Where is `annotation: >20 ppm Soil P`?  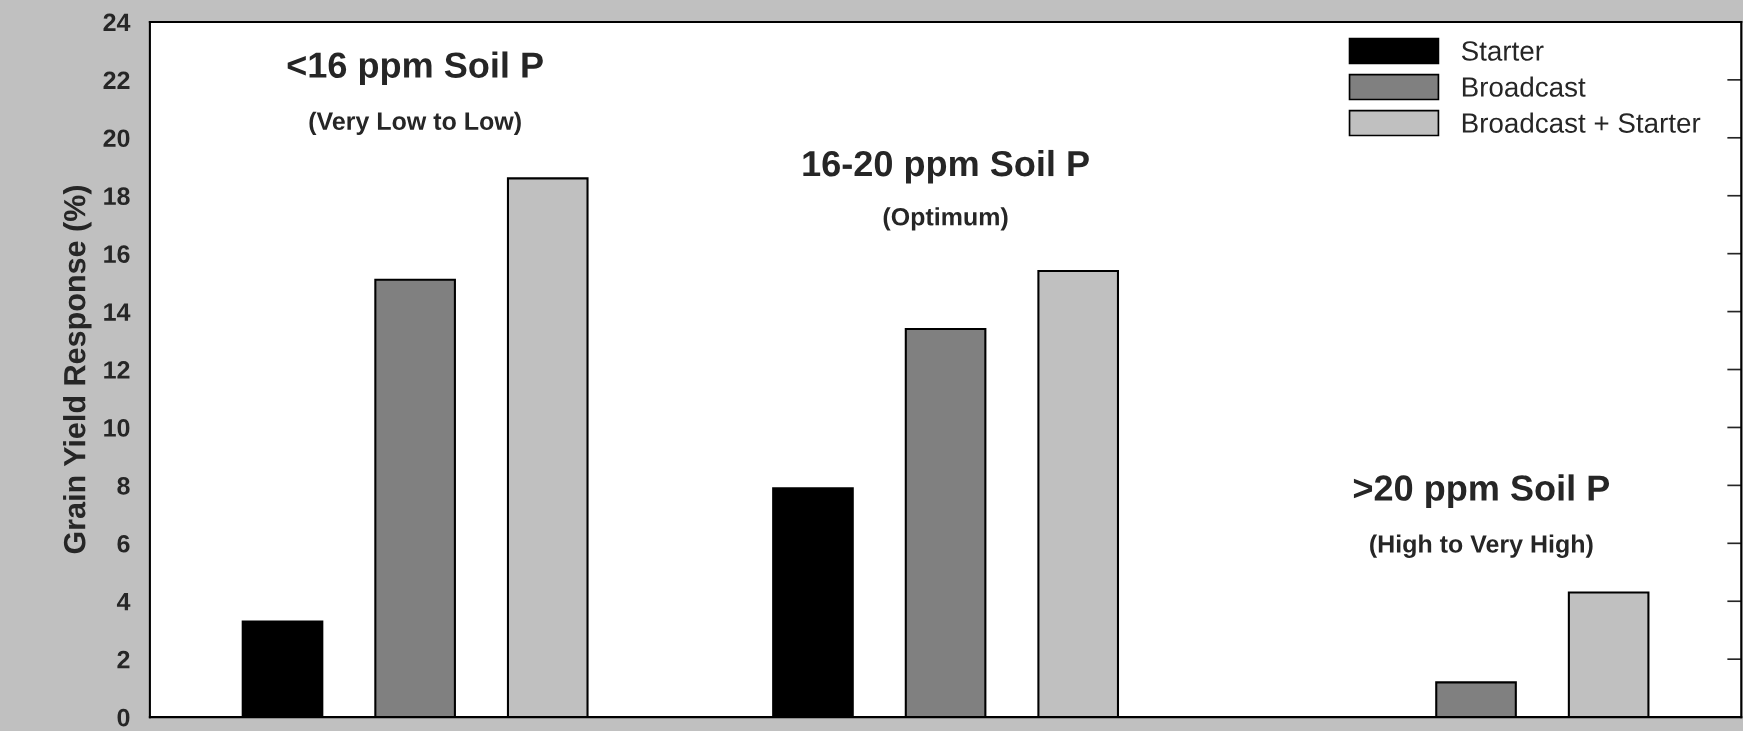 annotation: >20 ppm Soil P is located at coordinates (1481, 491).